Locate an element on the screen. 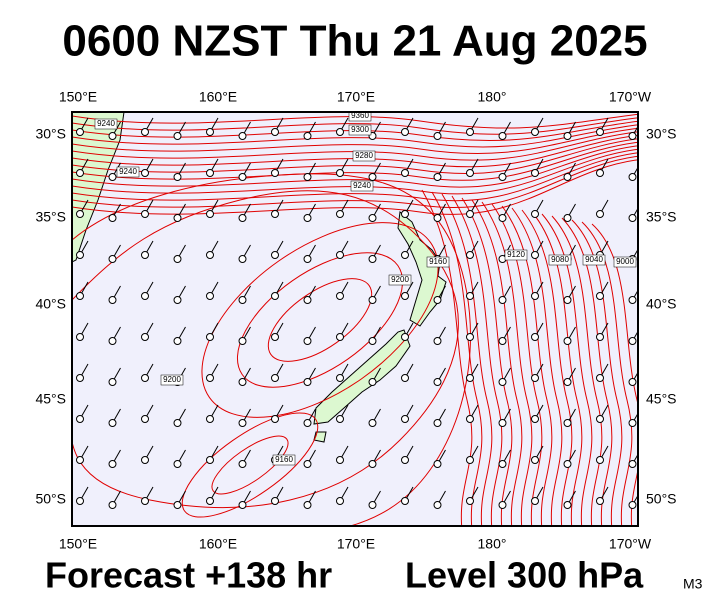 The image size is (711, 605). contour-label: 9080 is located at coordinates (560, 259).